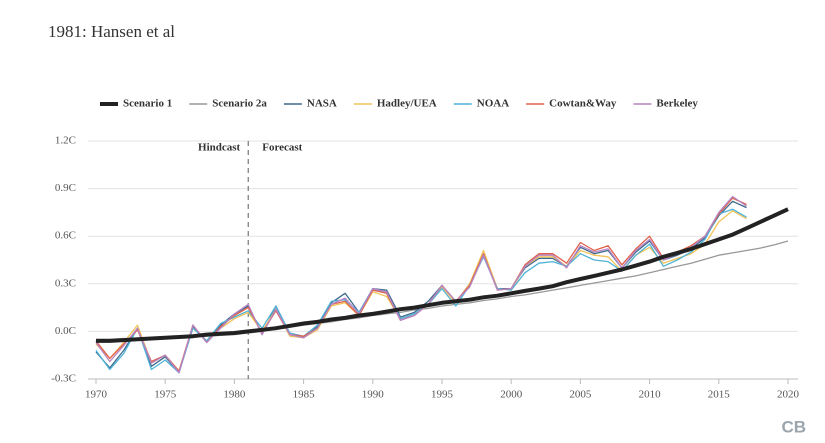 The width and height of the screenshot is (825, 443). I want to click on annotation: Forecast, so click(282, 148).